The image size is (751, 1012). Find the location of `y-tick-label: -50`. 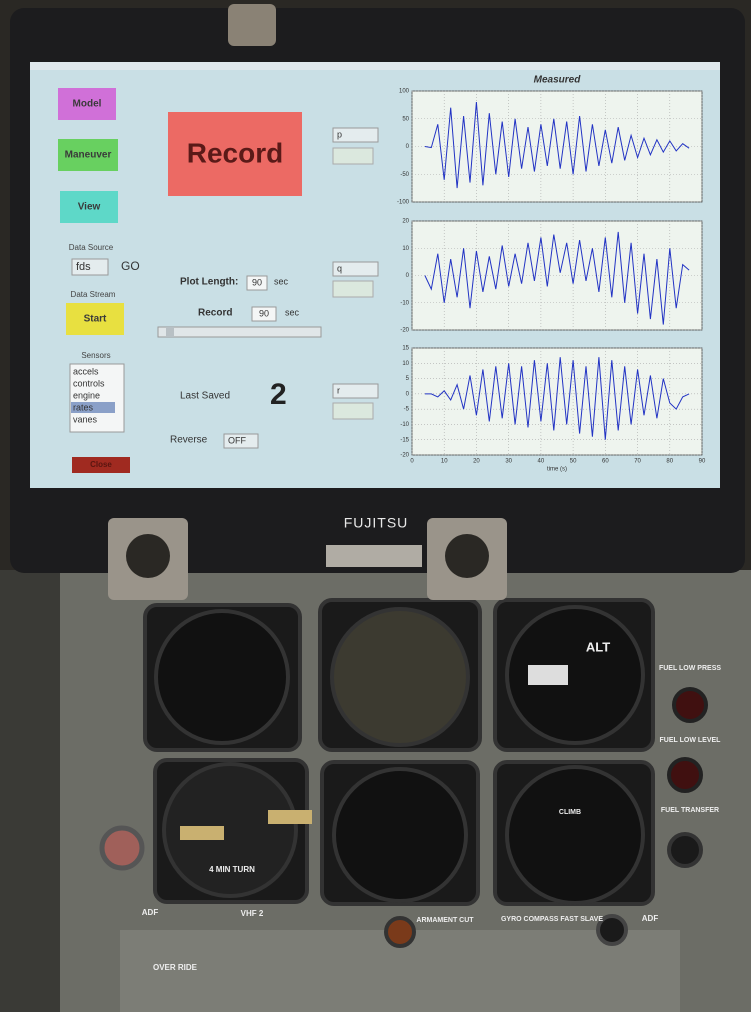

y-tick-label: -50 is located at coordinates (404, 175).